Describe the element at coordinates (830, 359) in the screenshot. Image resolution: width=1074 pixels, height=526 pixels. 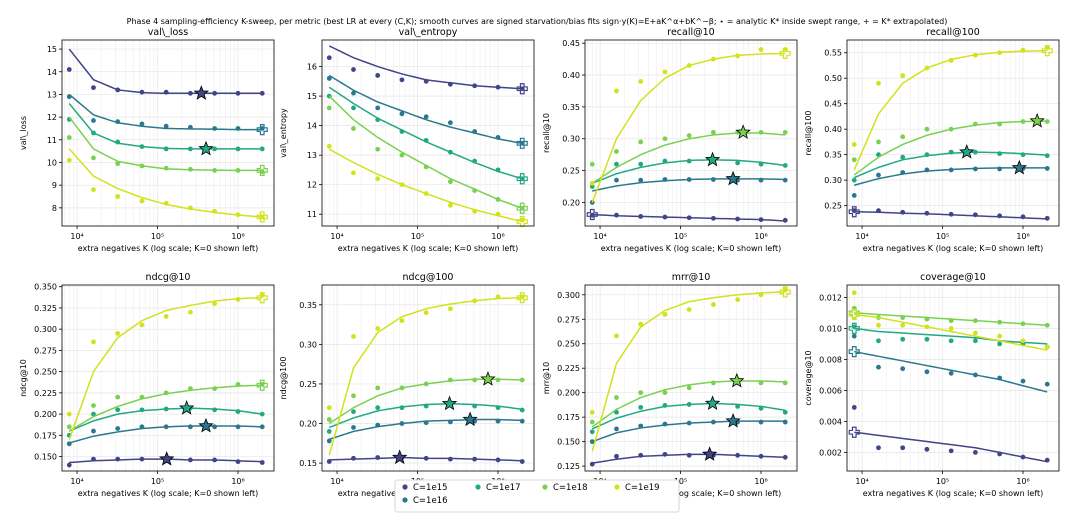
I see `y-tick-label: 0.008` at that location.